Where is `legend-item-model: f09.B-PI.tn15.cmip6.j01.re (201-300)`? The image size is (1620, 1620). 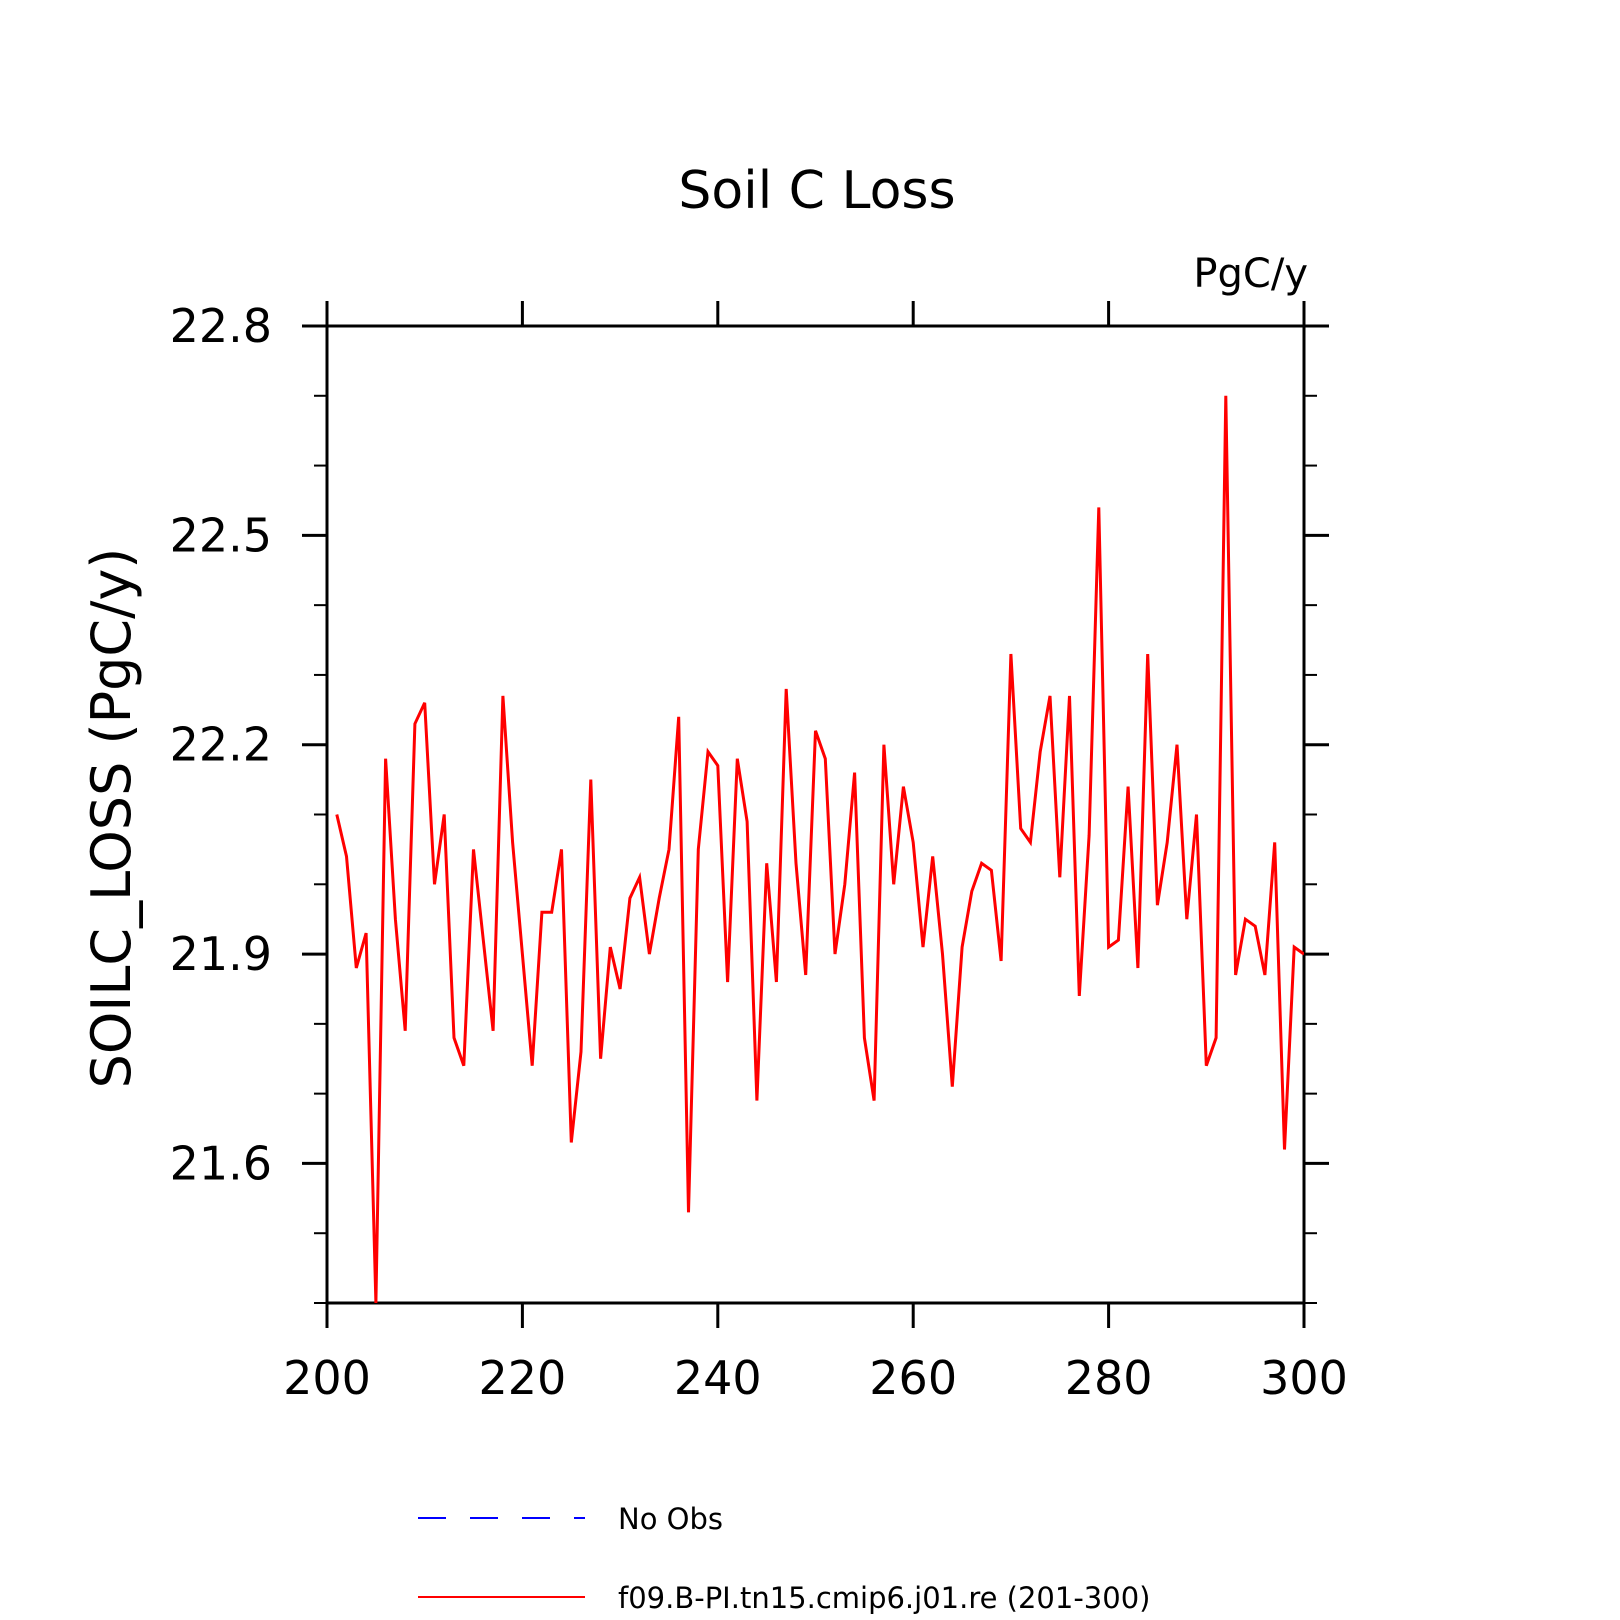 legend-item-model: f09.B-PI.tn15.cmip6.j01.re (201-300) is located at coordinates (784, 1598).